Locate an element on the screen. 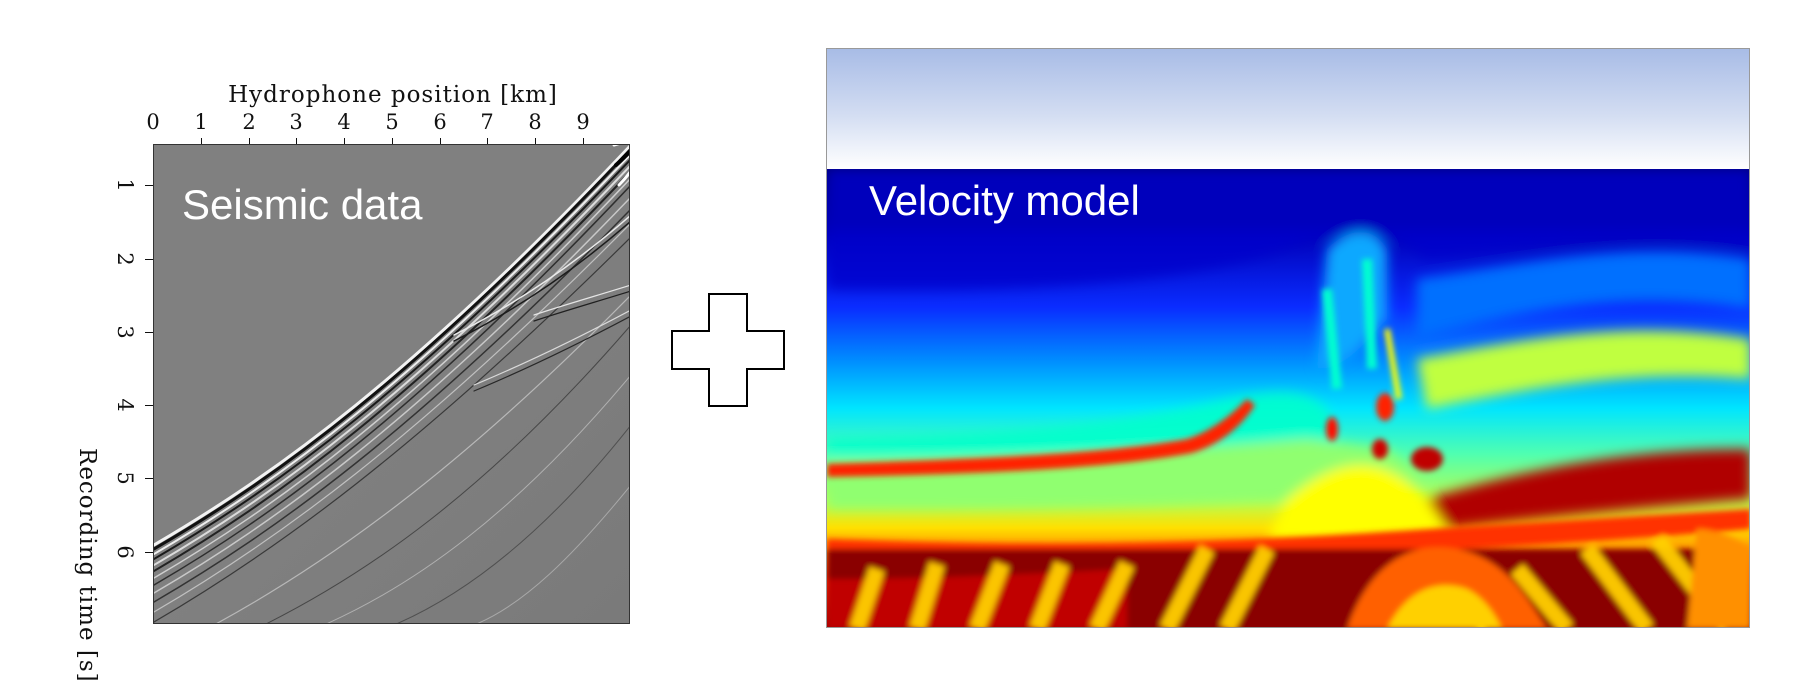 Image resolution: width=1820 pixels, height=683 pixels. x-tick-label: 2 is located at coordinates (249, 122).